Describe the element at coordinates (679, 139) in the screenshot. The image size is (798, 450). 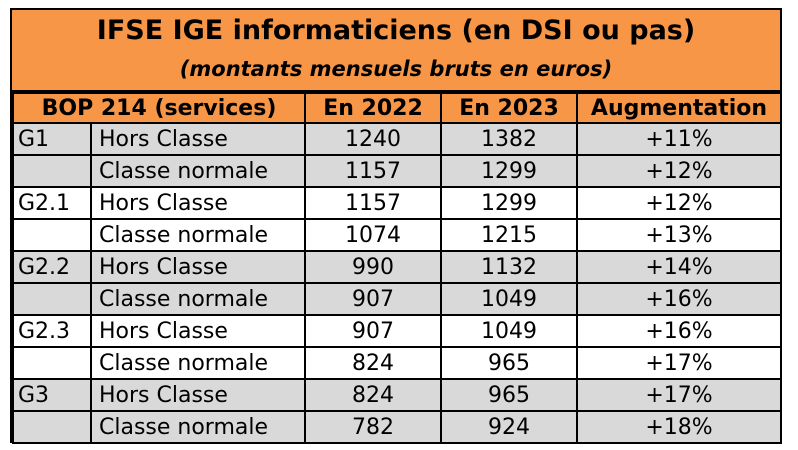
I see `increase-cell: +11%` at that location.